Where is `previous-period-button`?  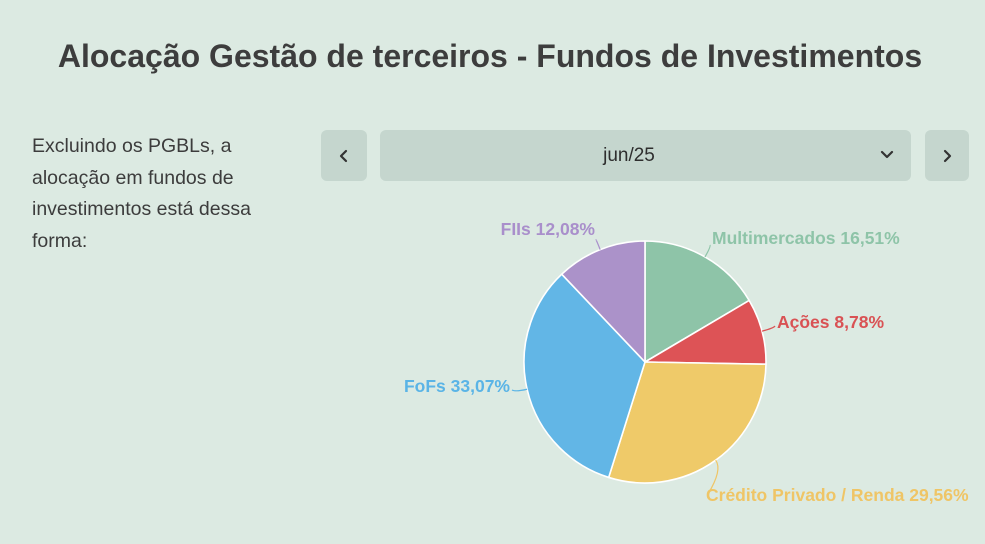 previous-period-button is located at coordinates (344, 155).